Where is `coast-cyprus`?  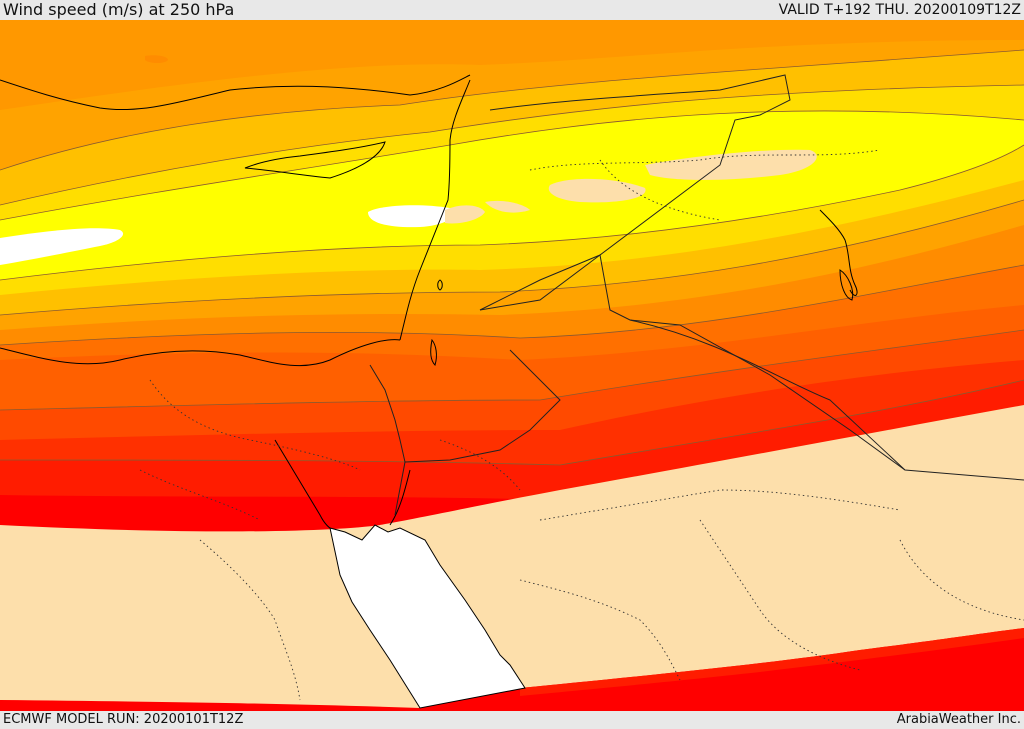 coast-cyprus is located at coordinates (315, 160).